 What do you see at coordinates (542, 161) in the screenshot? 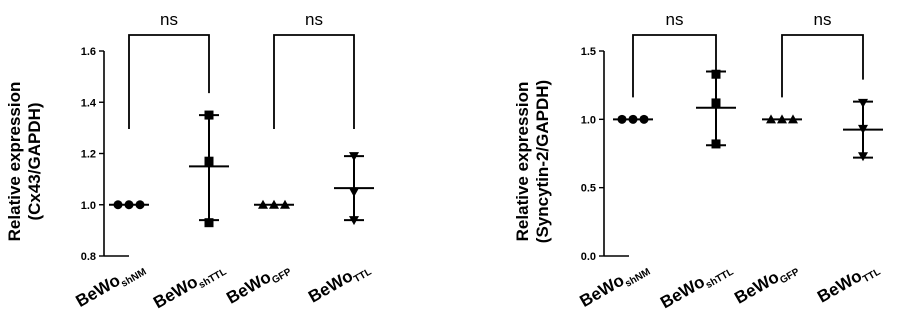
I see `y-axis-label-line-2: (Syncytin-2/GAPDH)` at bounding box center [542, 161].